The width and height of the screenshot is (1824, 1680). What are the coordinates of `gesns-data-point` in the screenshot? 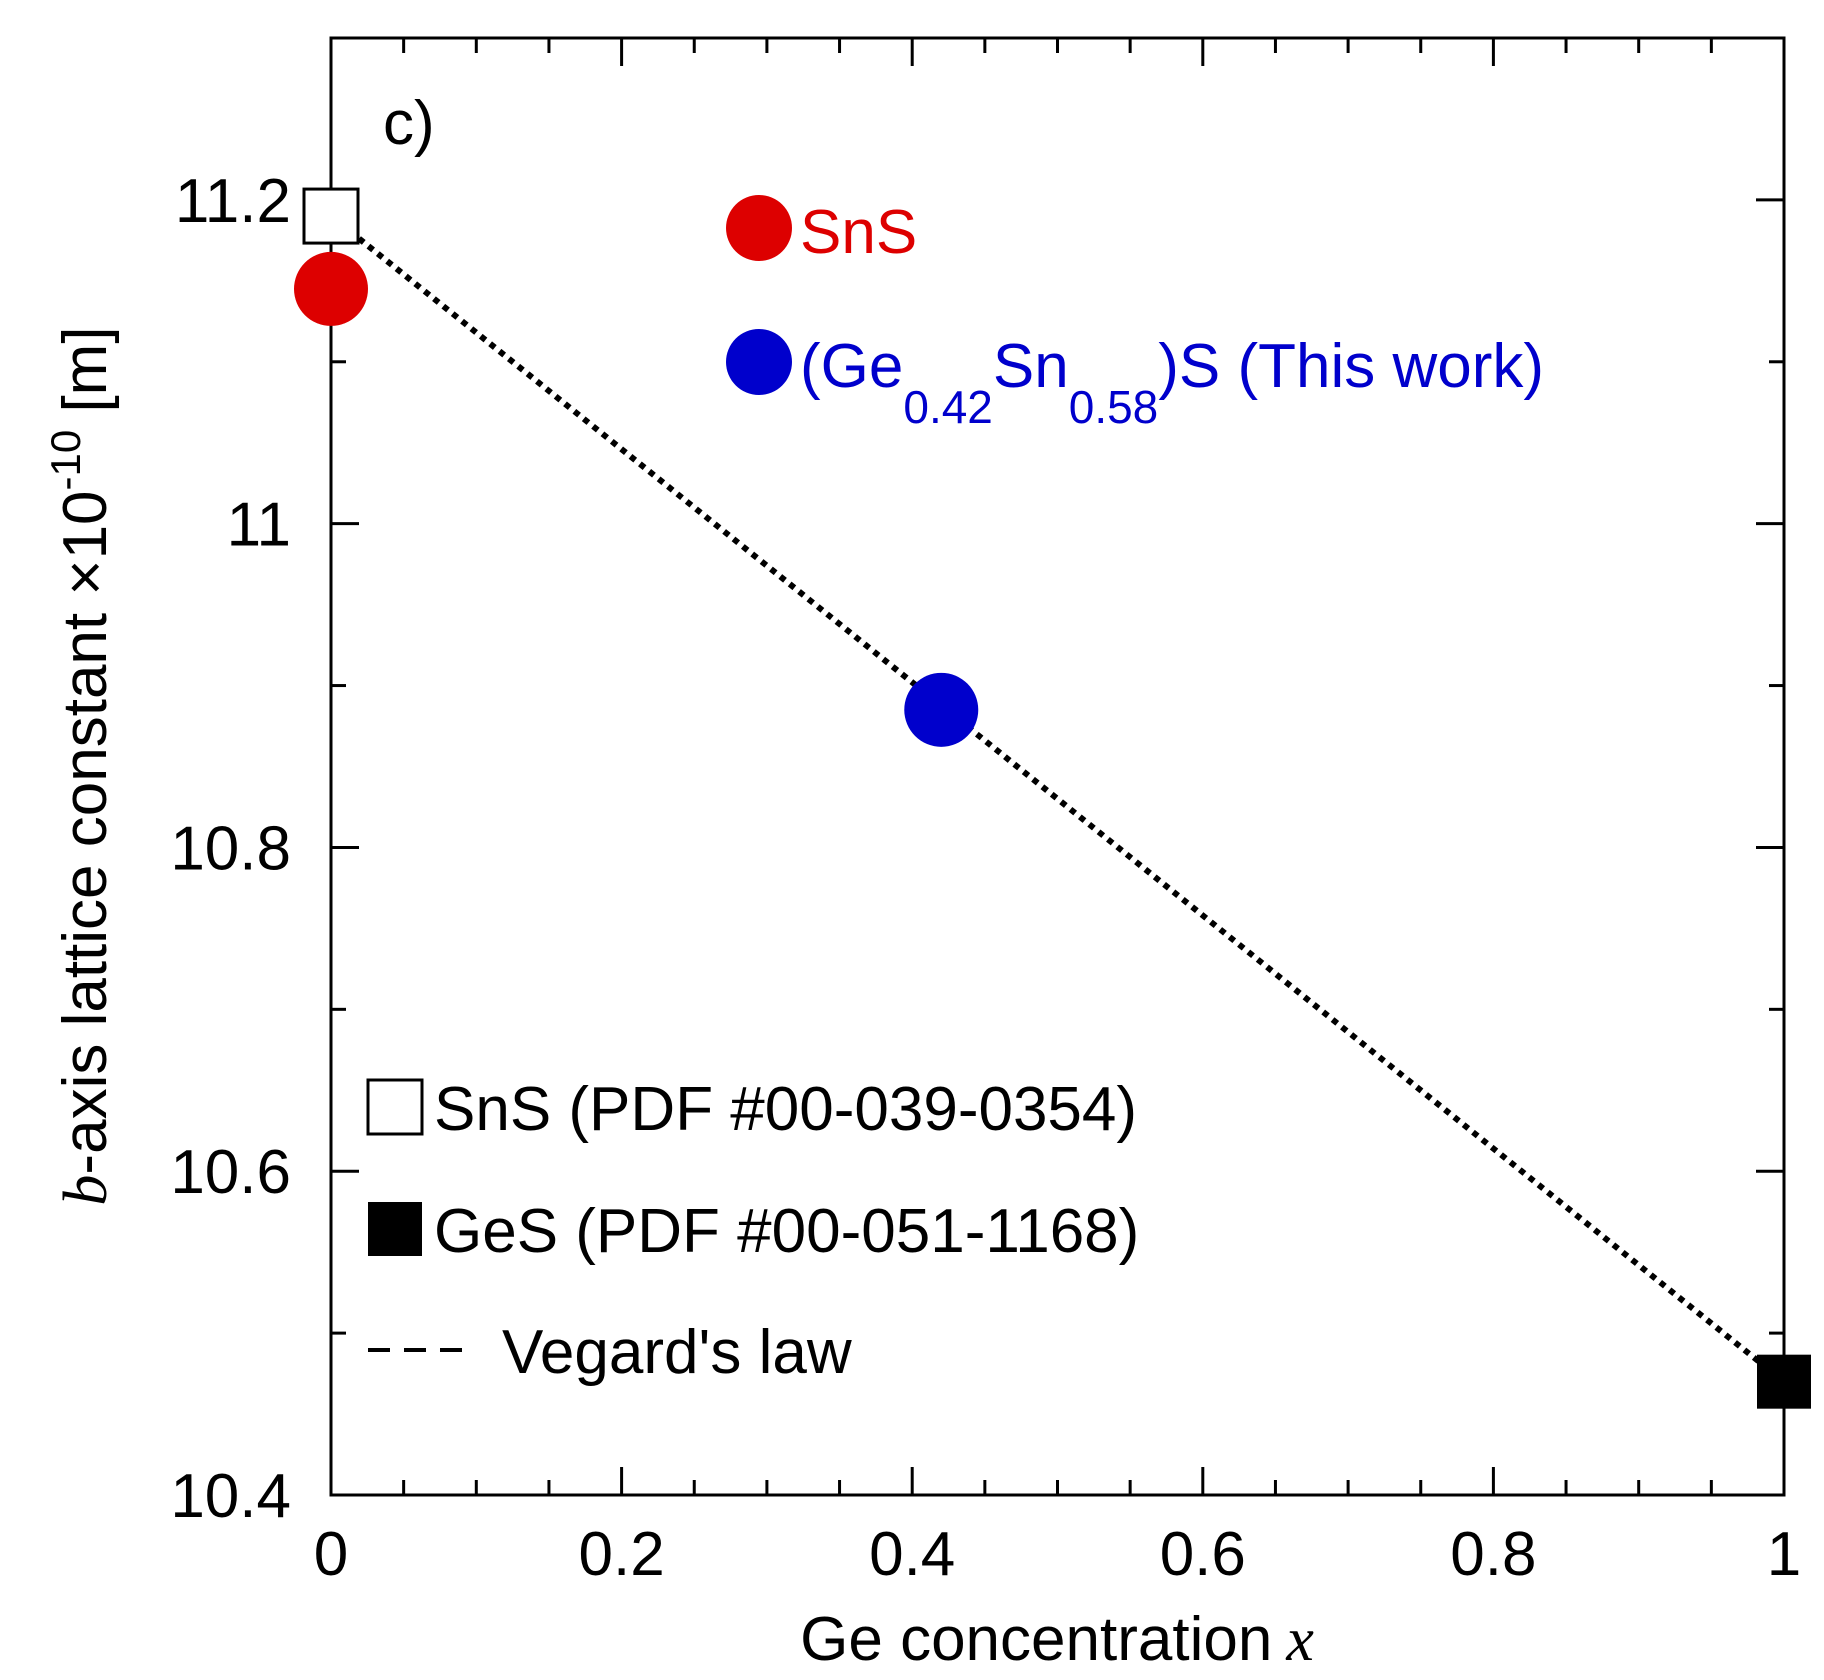 It's located at (941, 709).